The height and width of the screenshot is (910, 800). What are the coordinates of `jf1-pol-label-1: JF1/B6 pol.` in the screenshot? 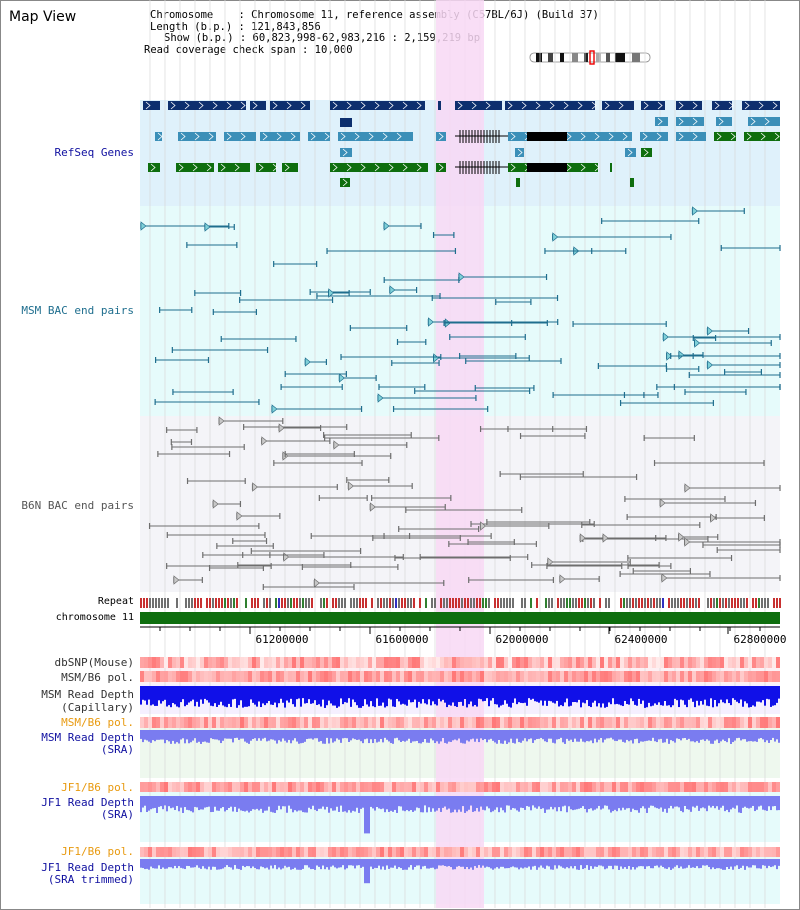 It's located at (97, 787).